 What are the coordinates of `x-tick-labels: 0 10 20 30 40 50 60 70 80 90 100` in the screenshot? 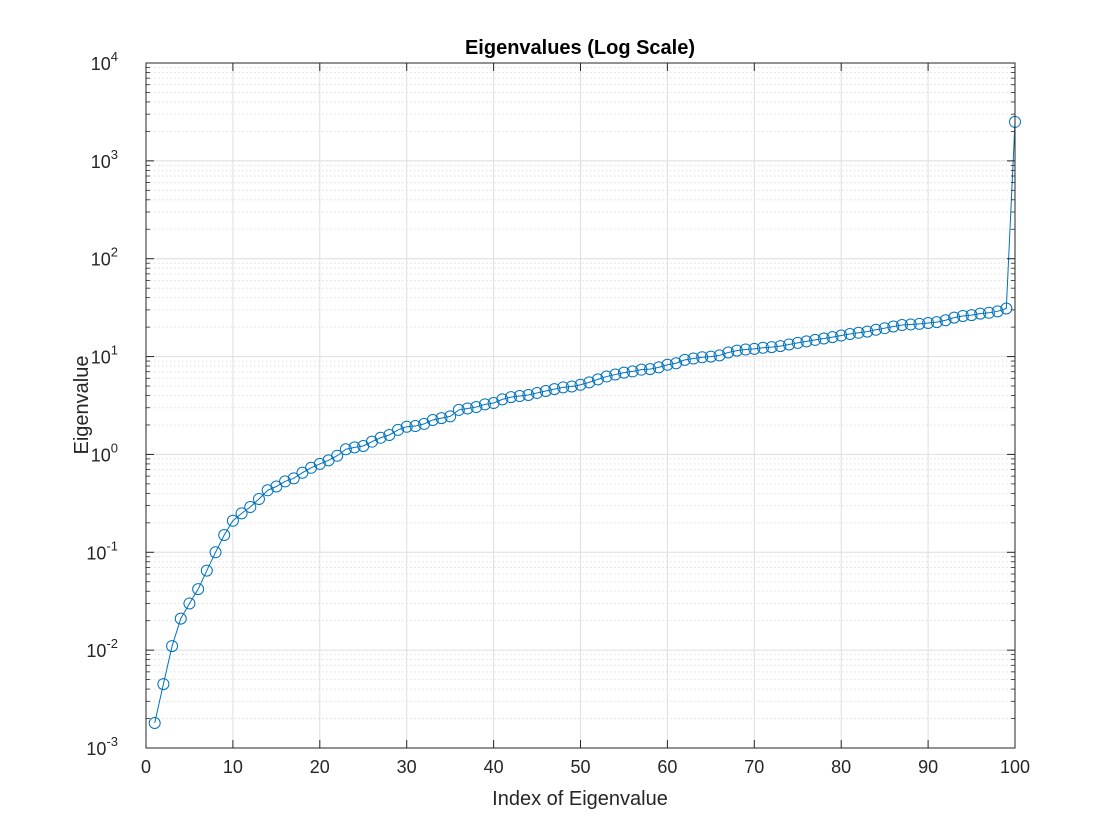 It's located at (585, 767).